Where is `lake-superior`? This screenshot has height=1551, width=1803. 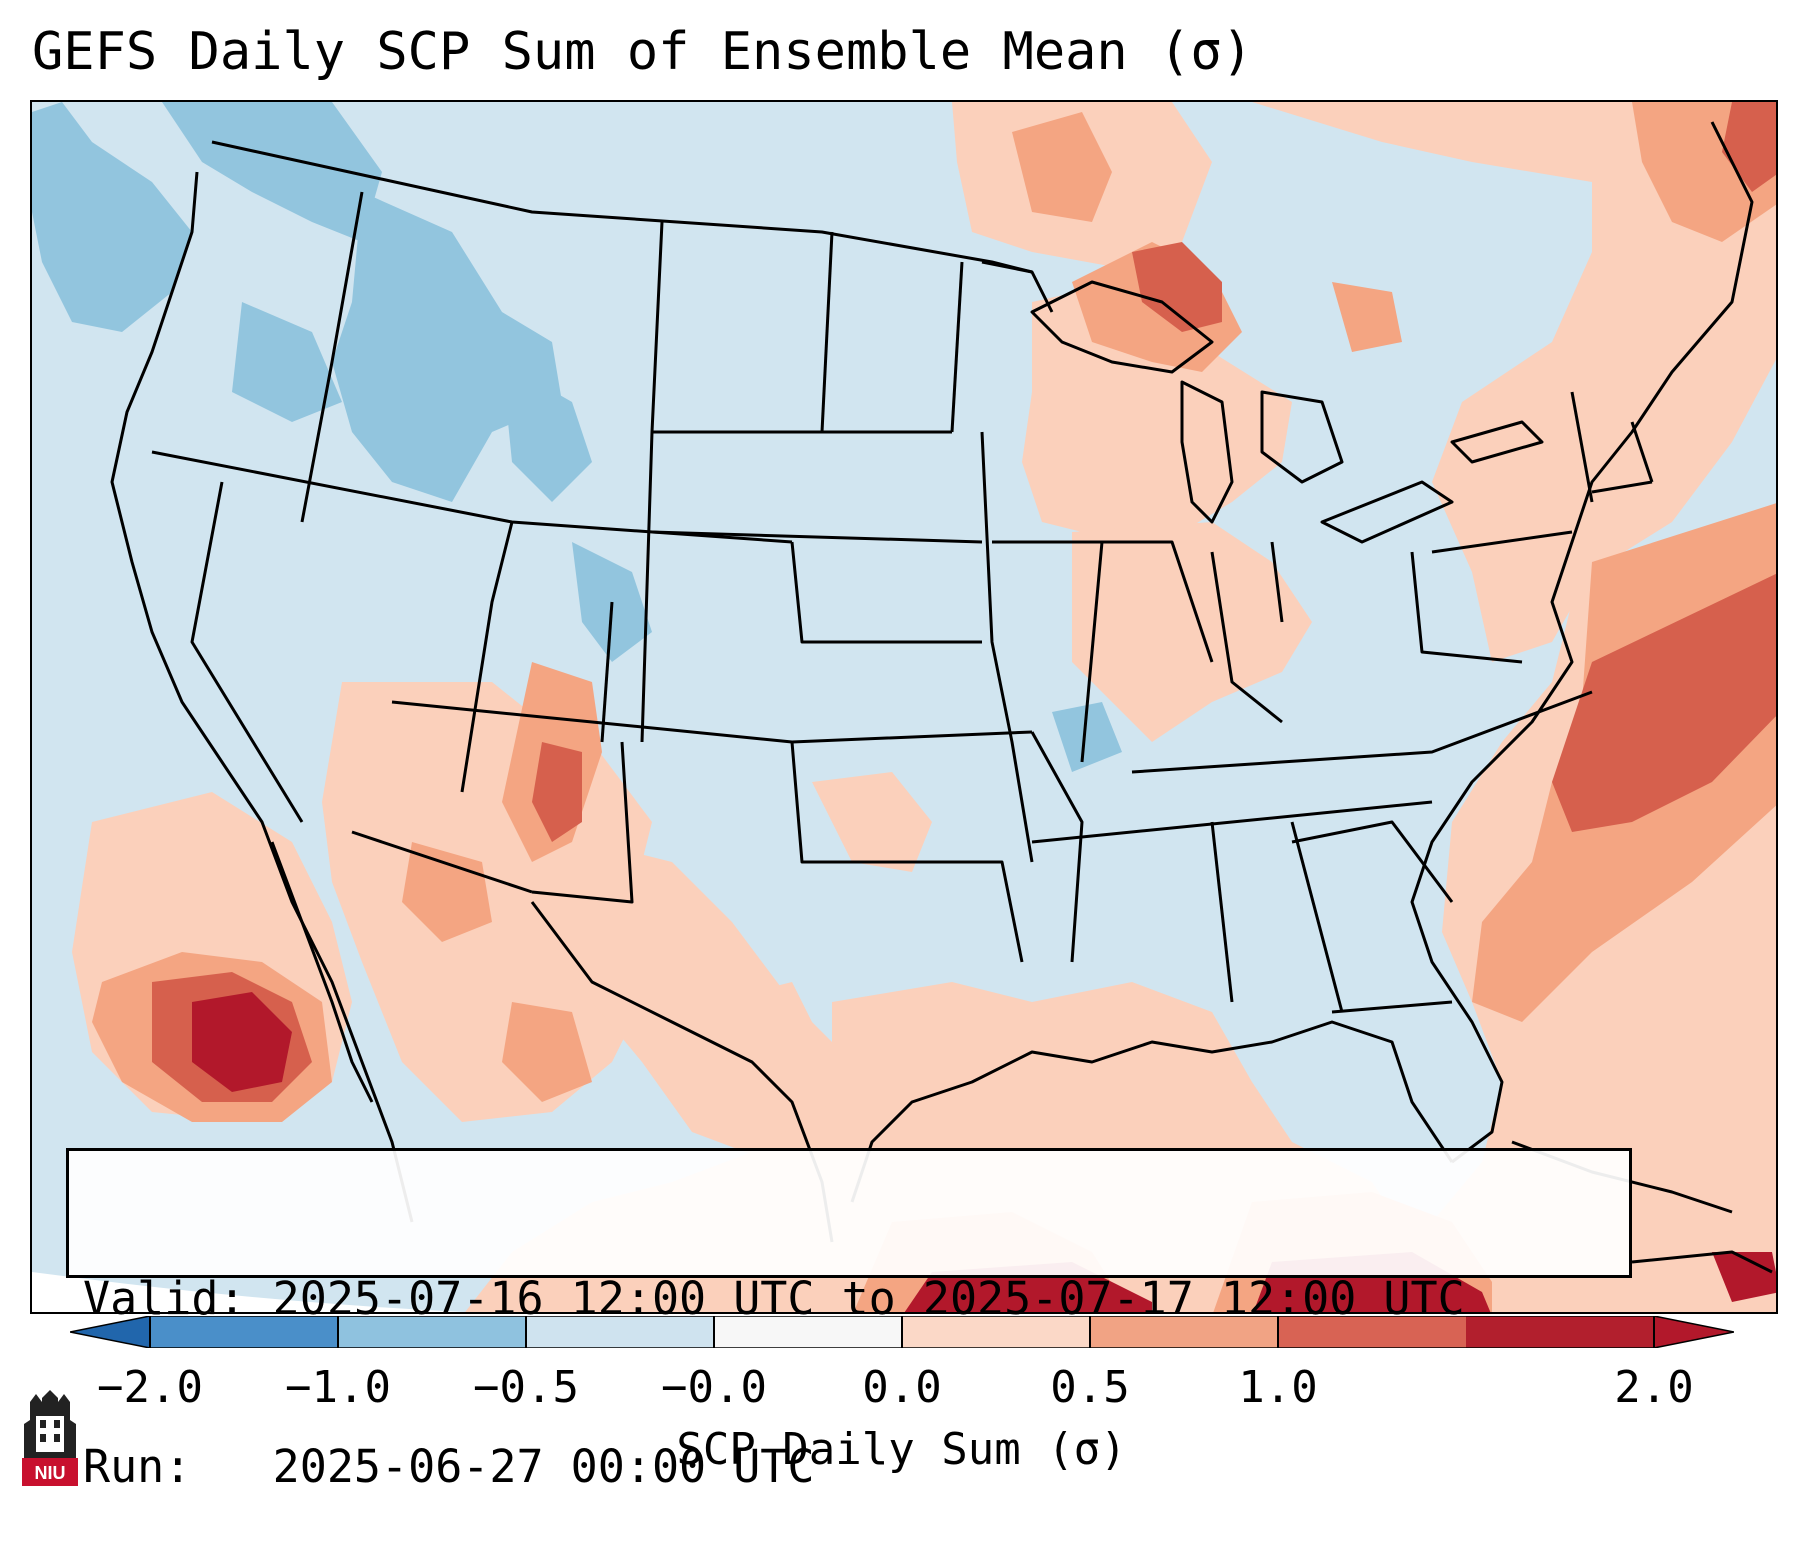 lake-superior is located at coordinates (1122, 327).